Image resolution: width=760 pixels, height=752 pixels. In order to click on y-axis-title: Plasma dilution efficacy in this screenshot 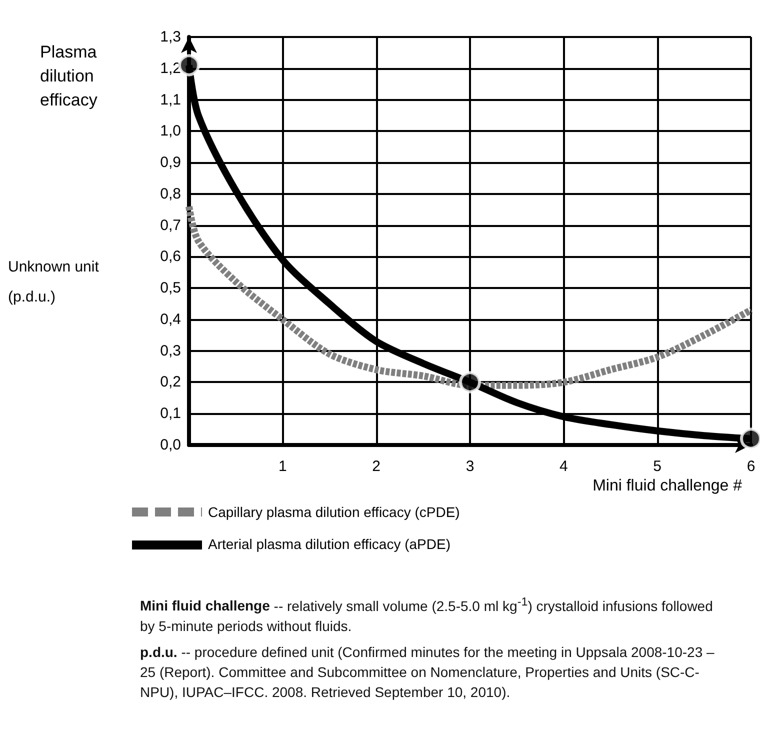, I will do `click(71, 76)`.